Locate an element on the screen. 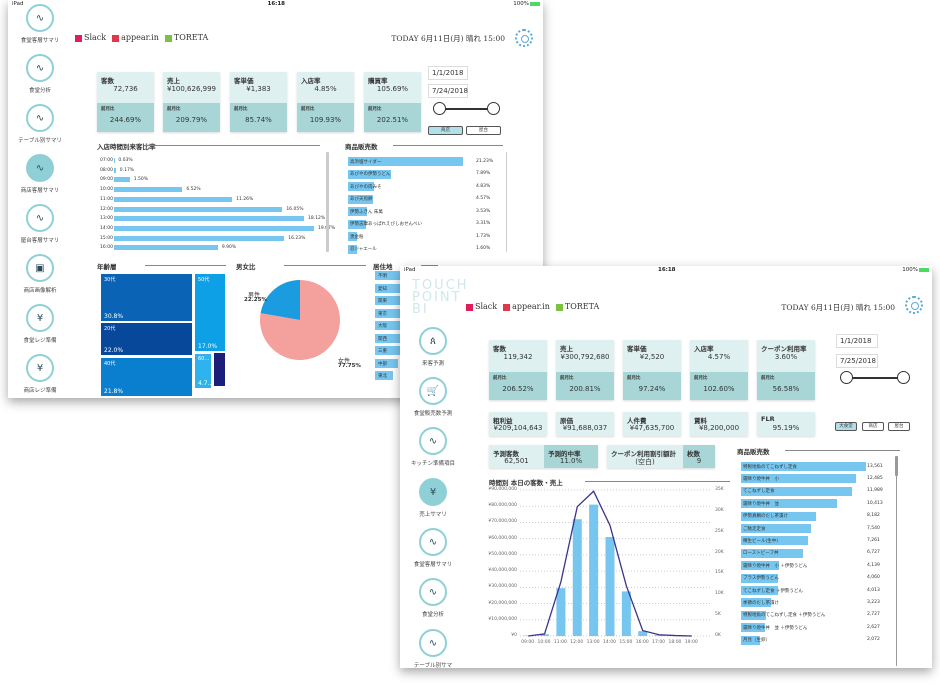 The width and height of the screenshot is (940, 685). residence-label: 不明 is located at coordinates (382, 276).